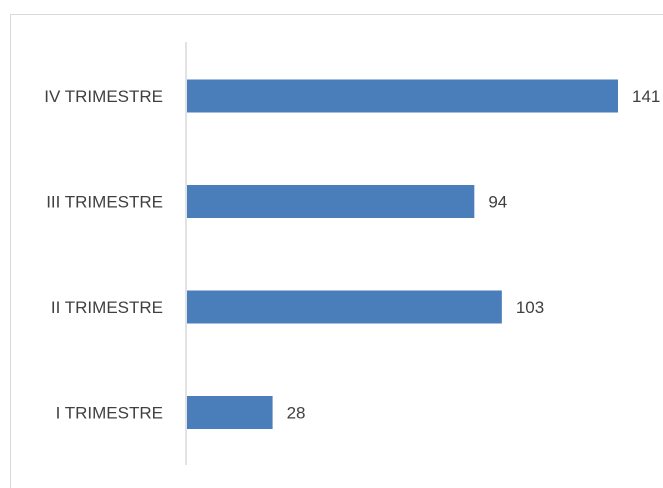 The width and height of the screenshot is (663, 488). What do you see at coordinates (344, 307) in the screenshot?
I see `bar-ii-trimestre` at bounding box center [344, 307].